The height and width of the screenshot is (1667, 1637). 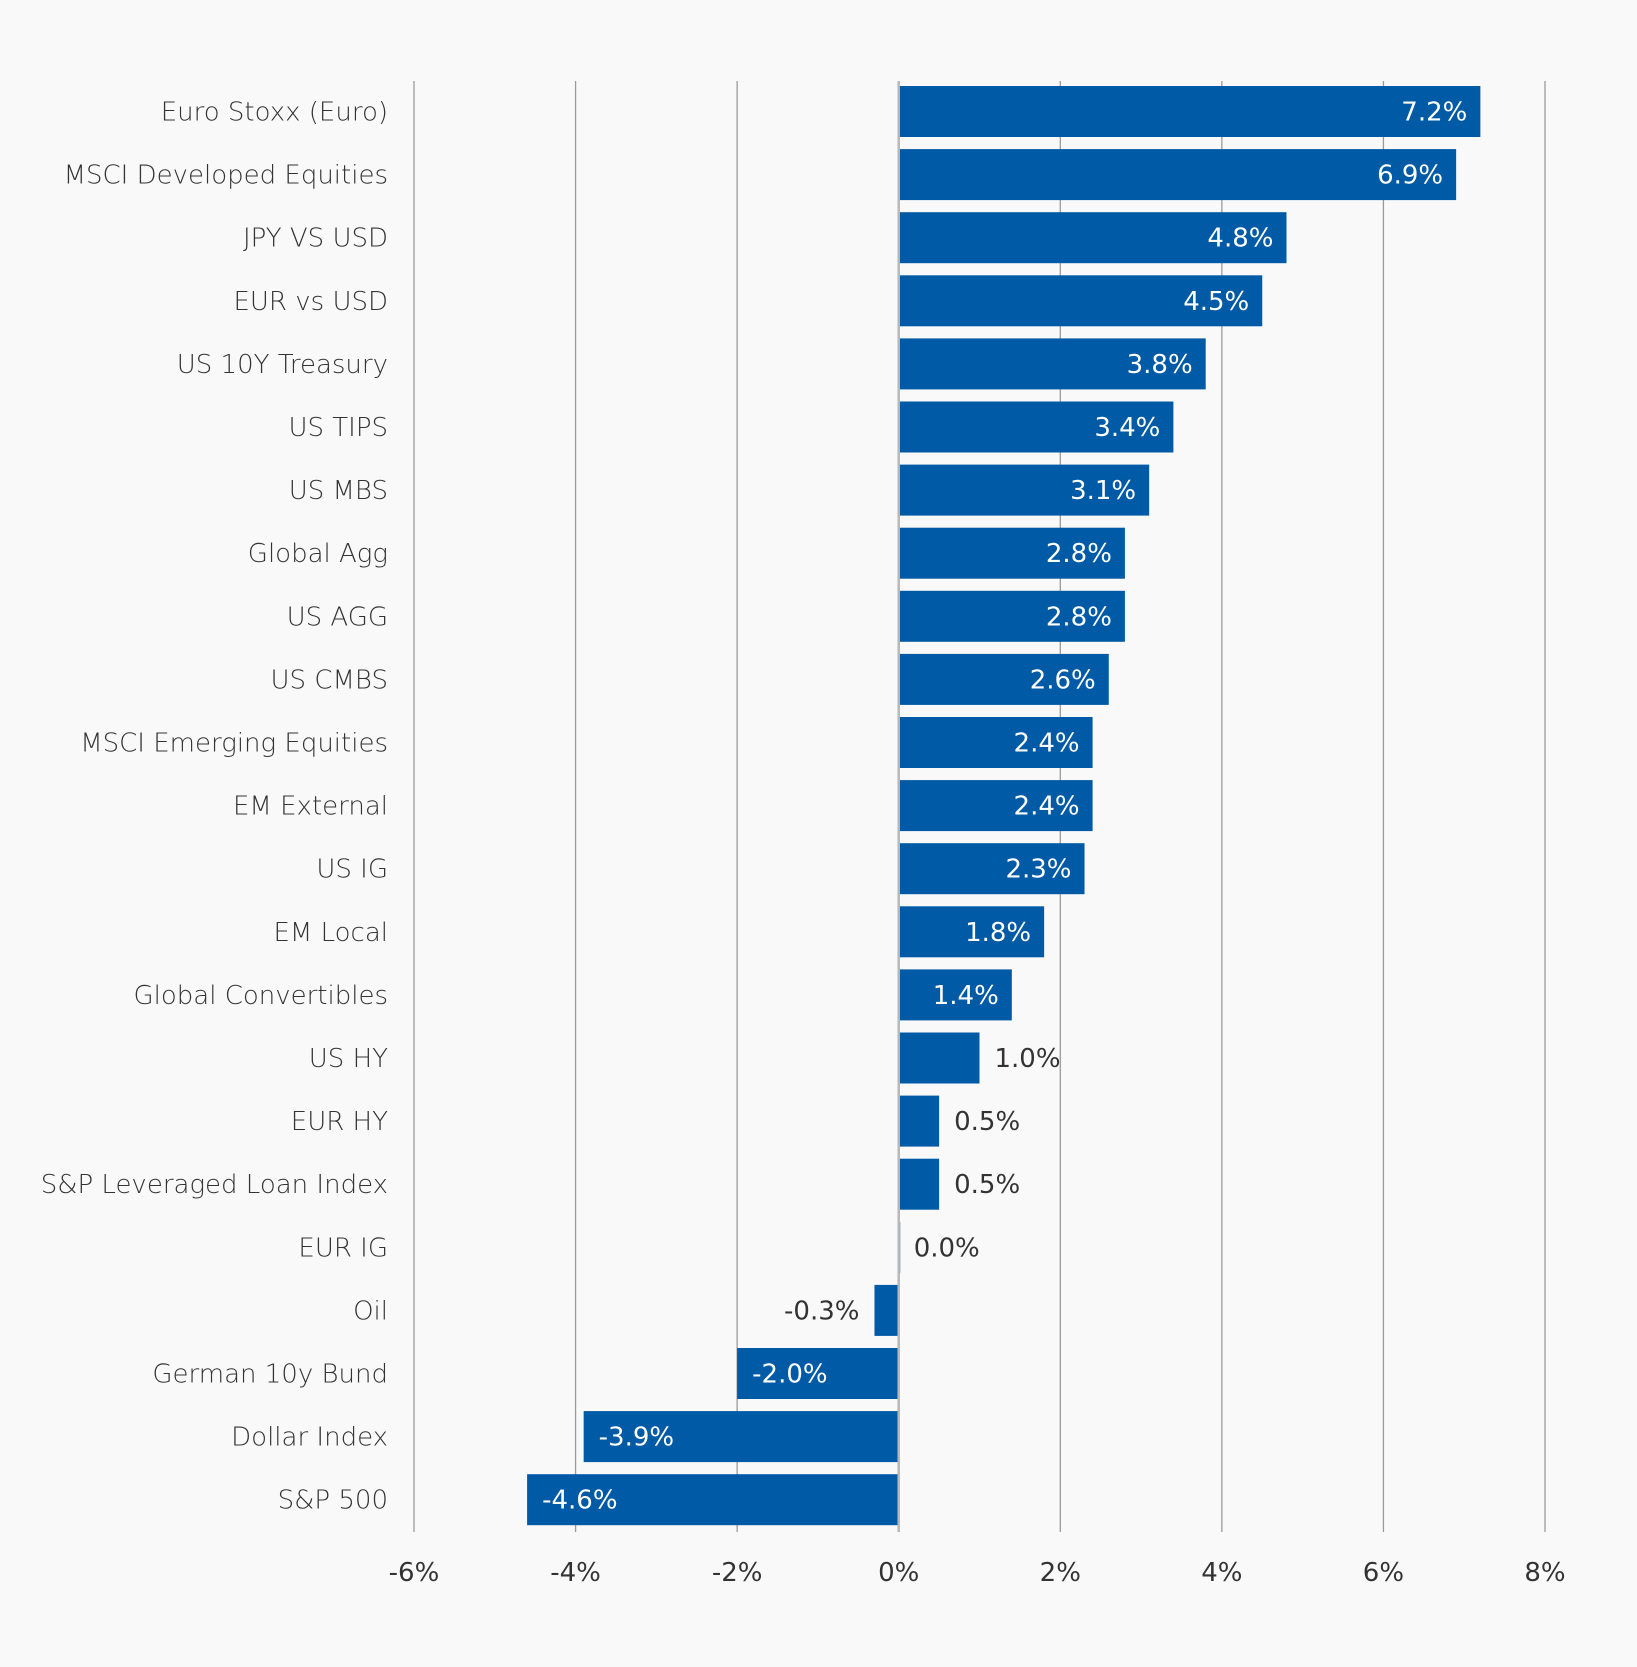 I want to click on x-tick-label: -4%, so click(x=575, y=1573).